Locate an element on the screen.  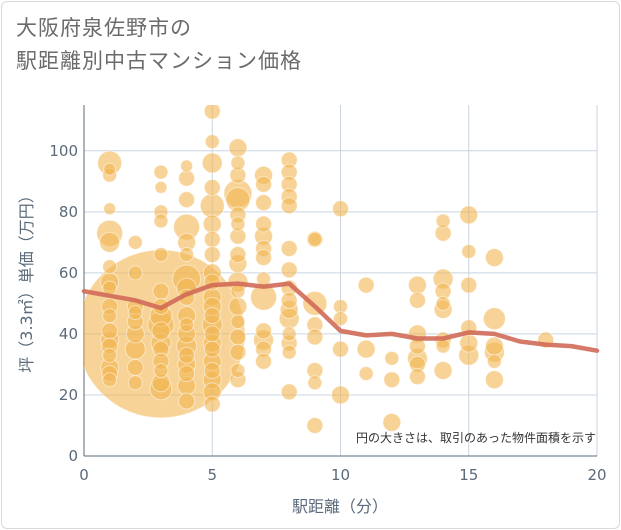
x-tick-label: 10 is located at coordinates (340, 475).